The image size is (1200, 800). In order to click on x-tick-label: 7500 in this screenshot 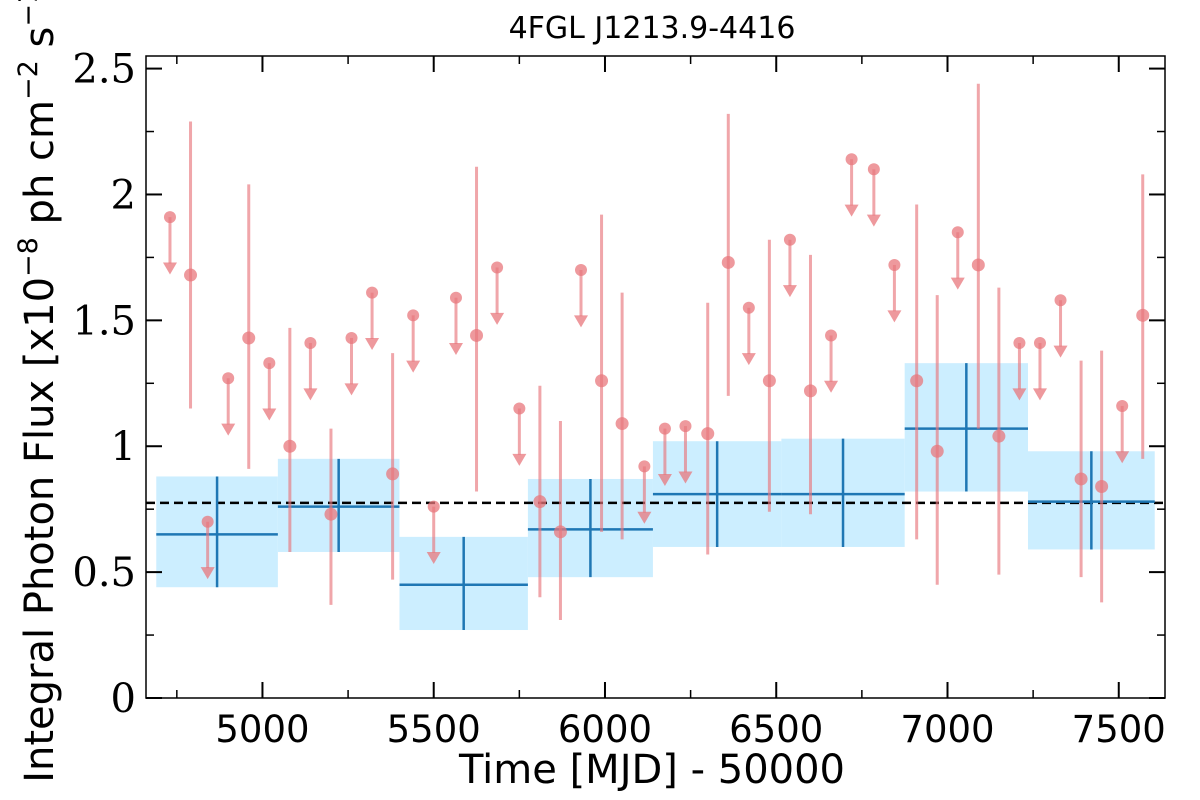, I will do `click(1119, 729)`.